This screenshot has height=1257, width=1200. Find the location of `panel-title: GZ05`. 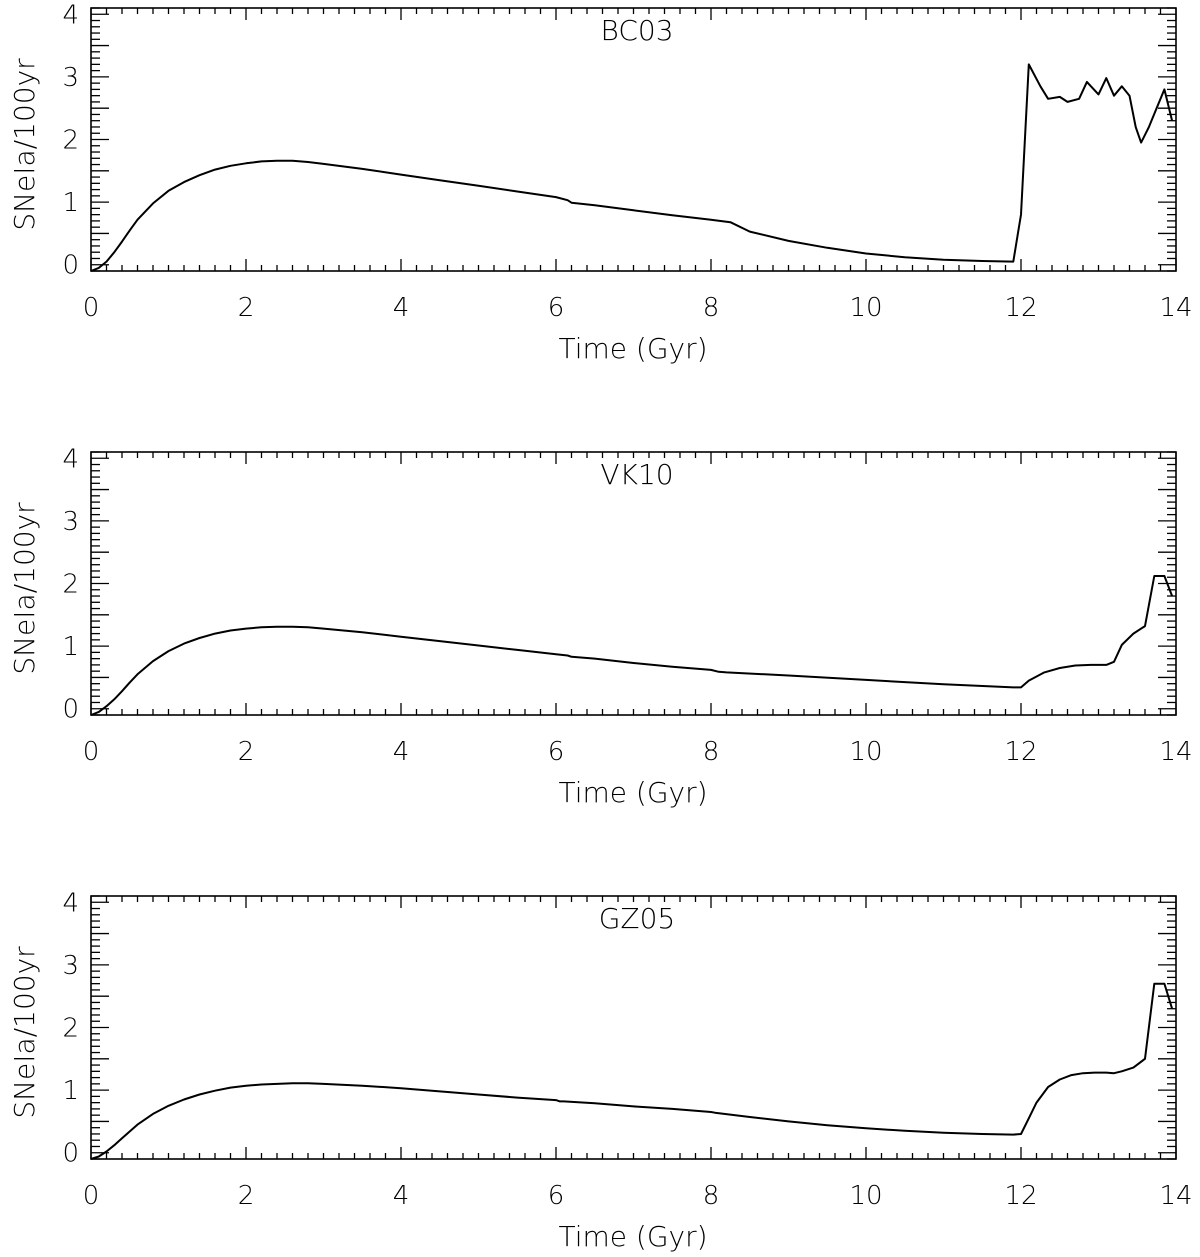

panel-title: GZ05 is located at coordinates (637, 918).